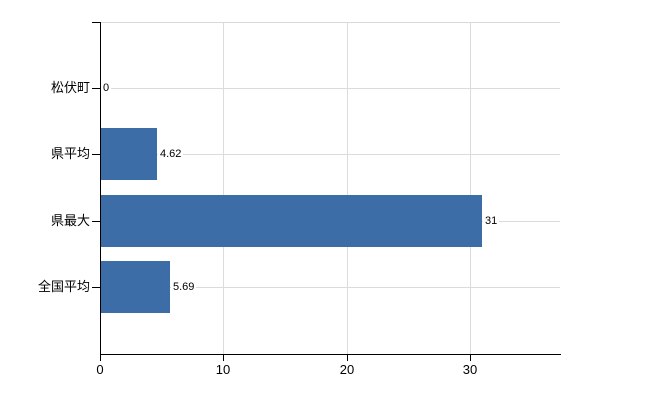 The width and height of the screenshot is (650, 400). I want to click on plot-top-border, so click(330, 22).